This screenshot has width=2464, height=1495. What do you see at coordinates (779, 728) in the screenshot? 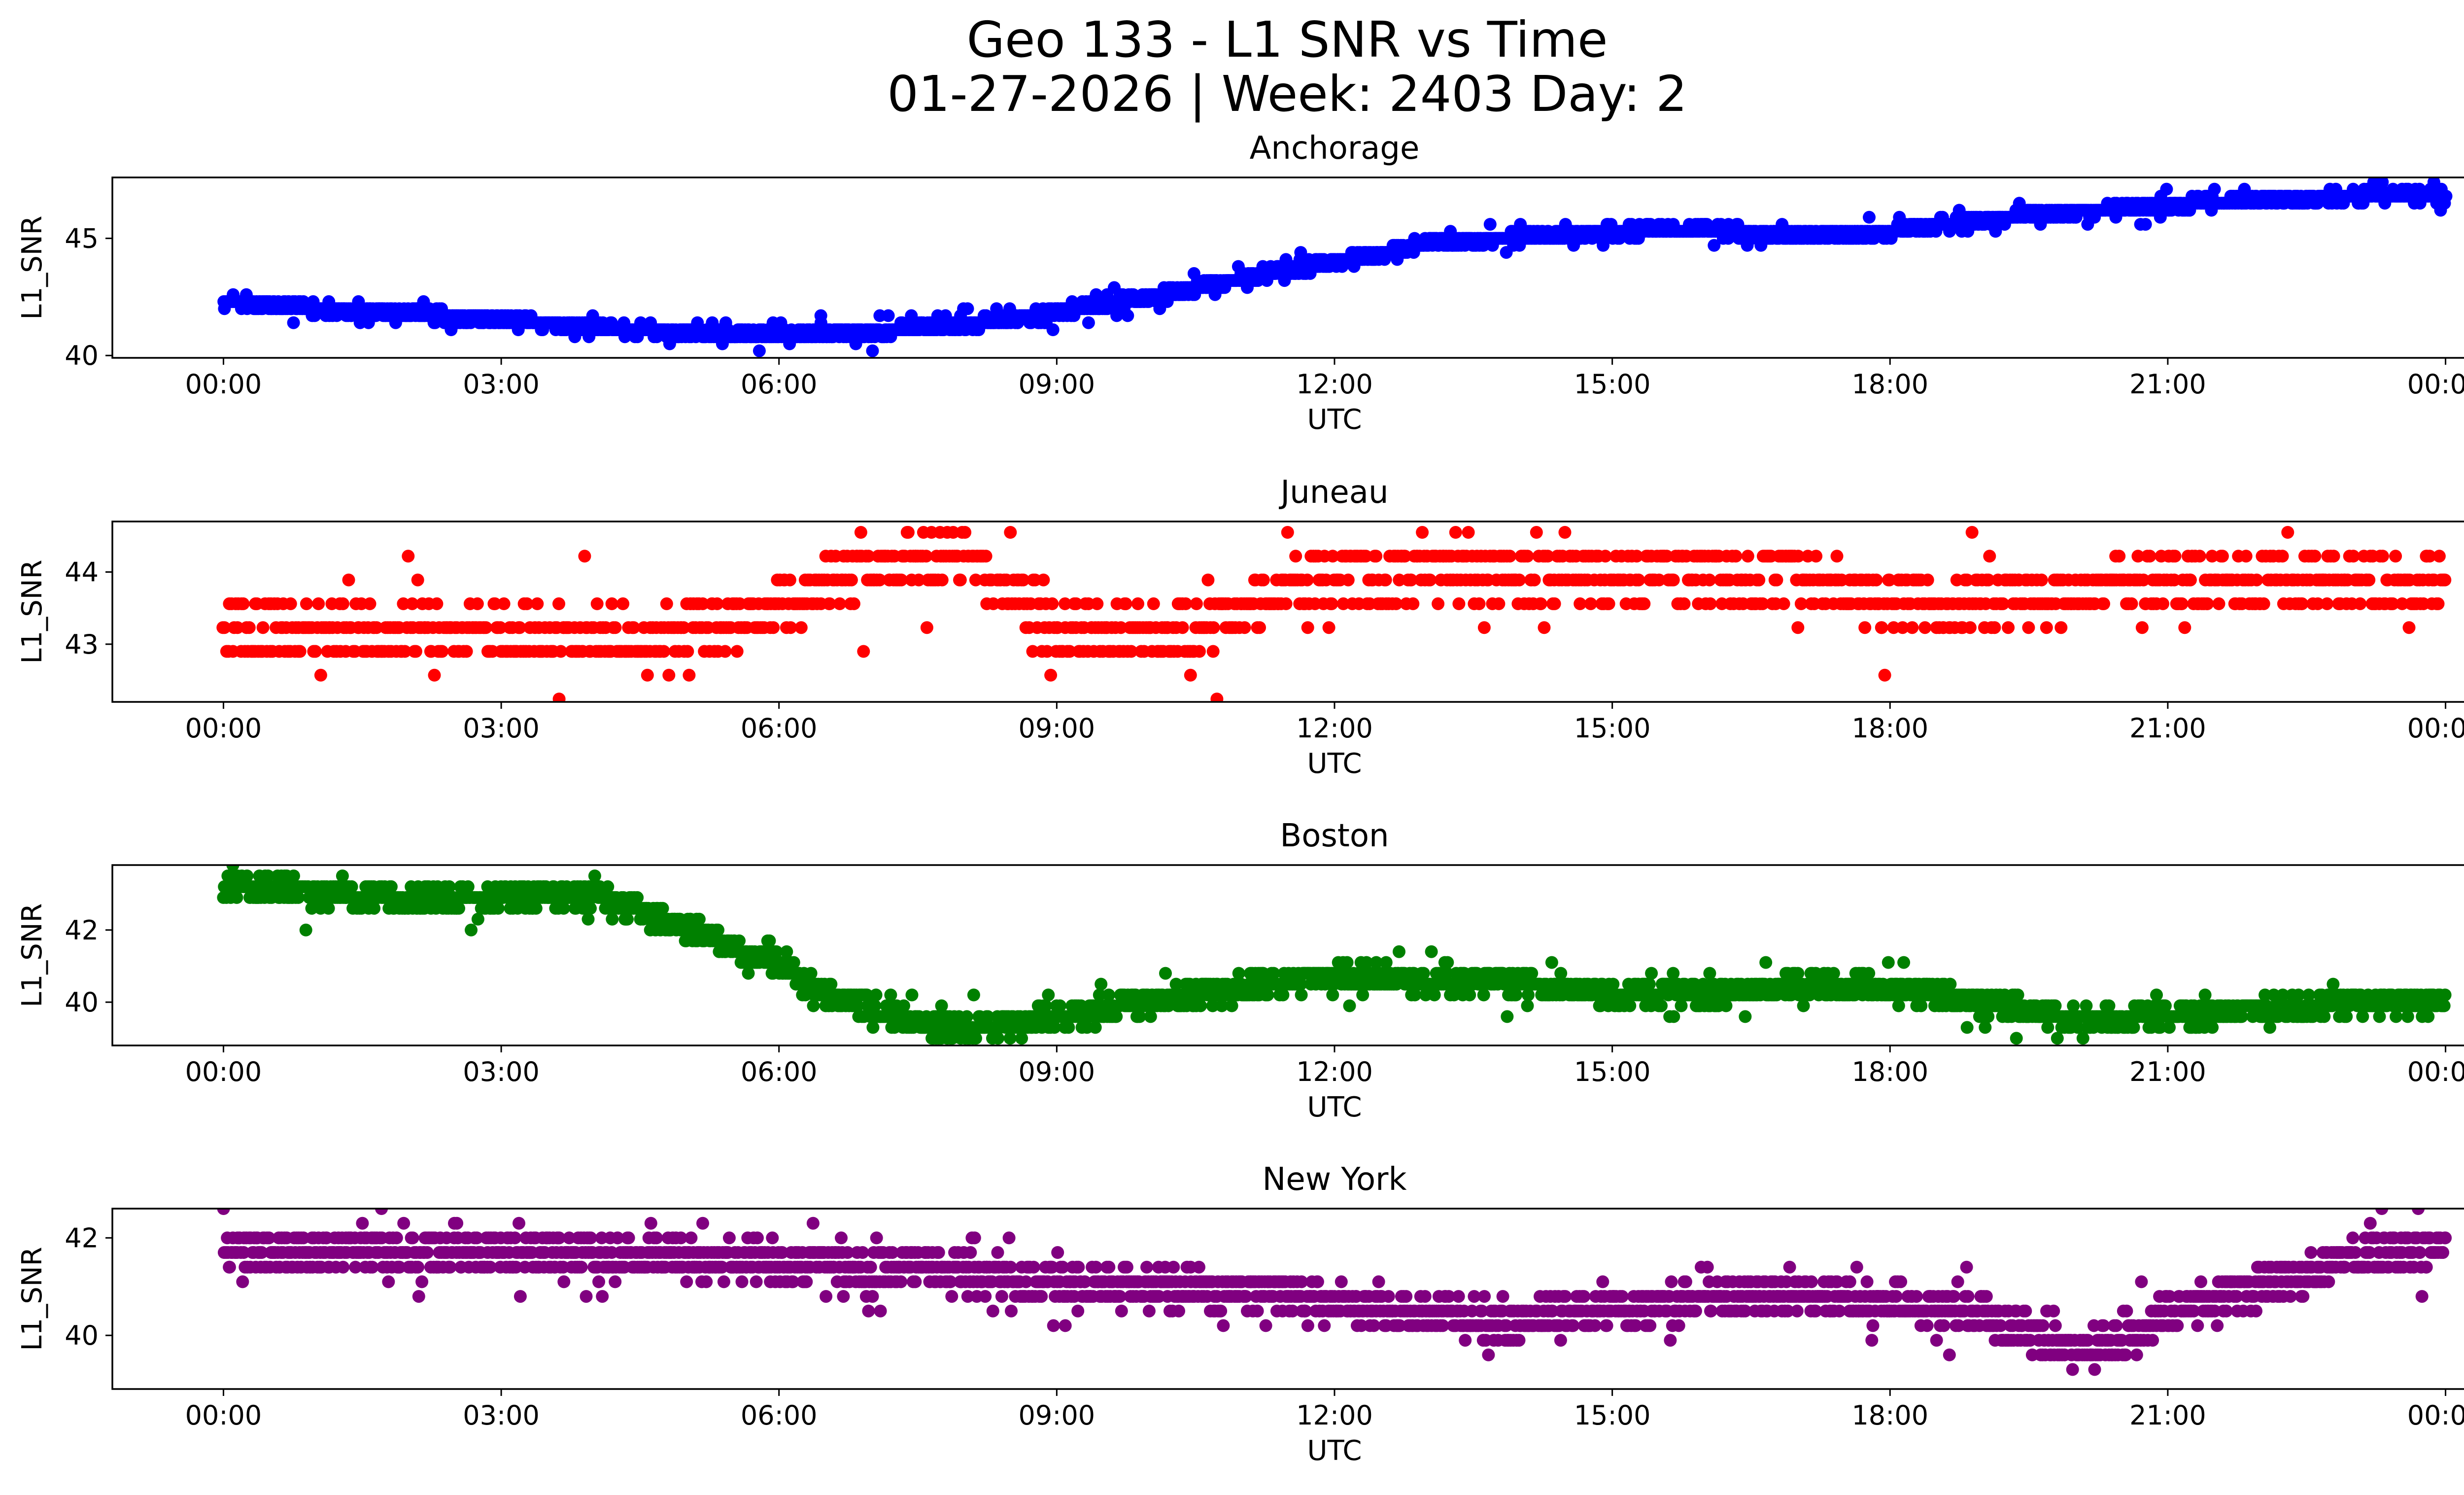
I see `x-tick-label: 06:00` at bounding box center [779, 728].